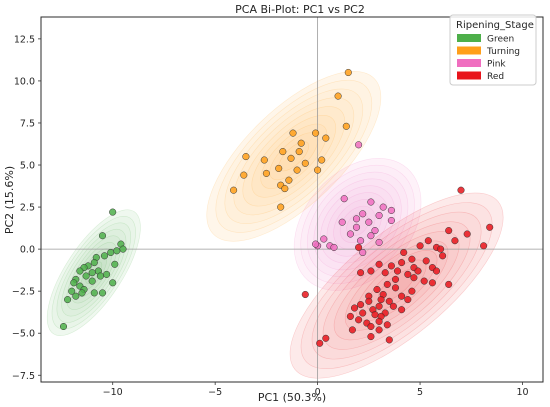 Image resolution: width=550 pixels, height=407 pixels. Describe the element at coordinates (469, 38) in the screenshot. I see `legend-swatch-green` at that location.